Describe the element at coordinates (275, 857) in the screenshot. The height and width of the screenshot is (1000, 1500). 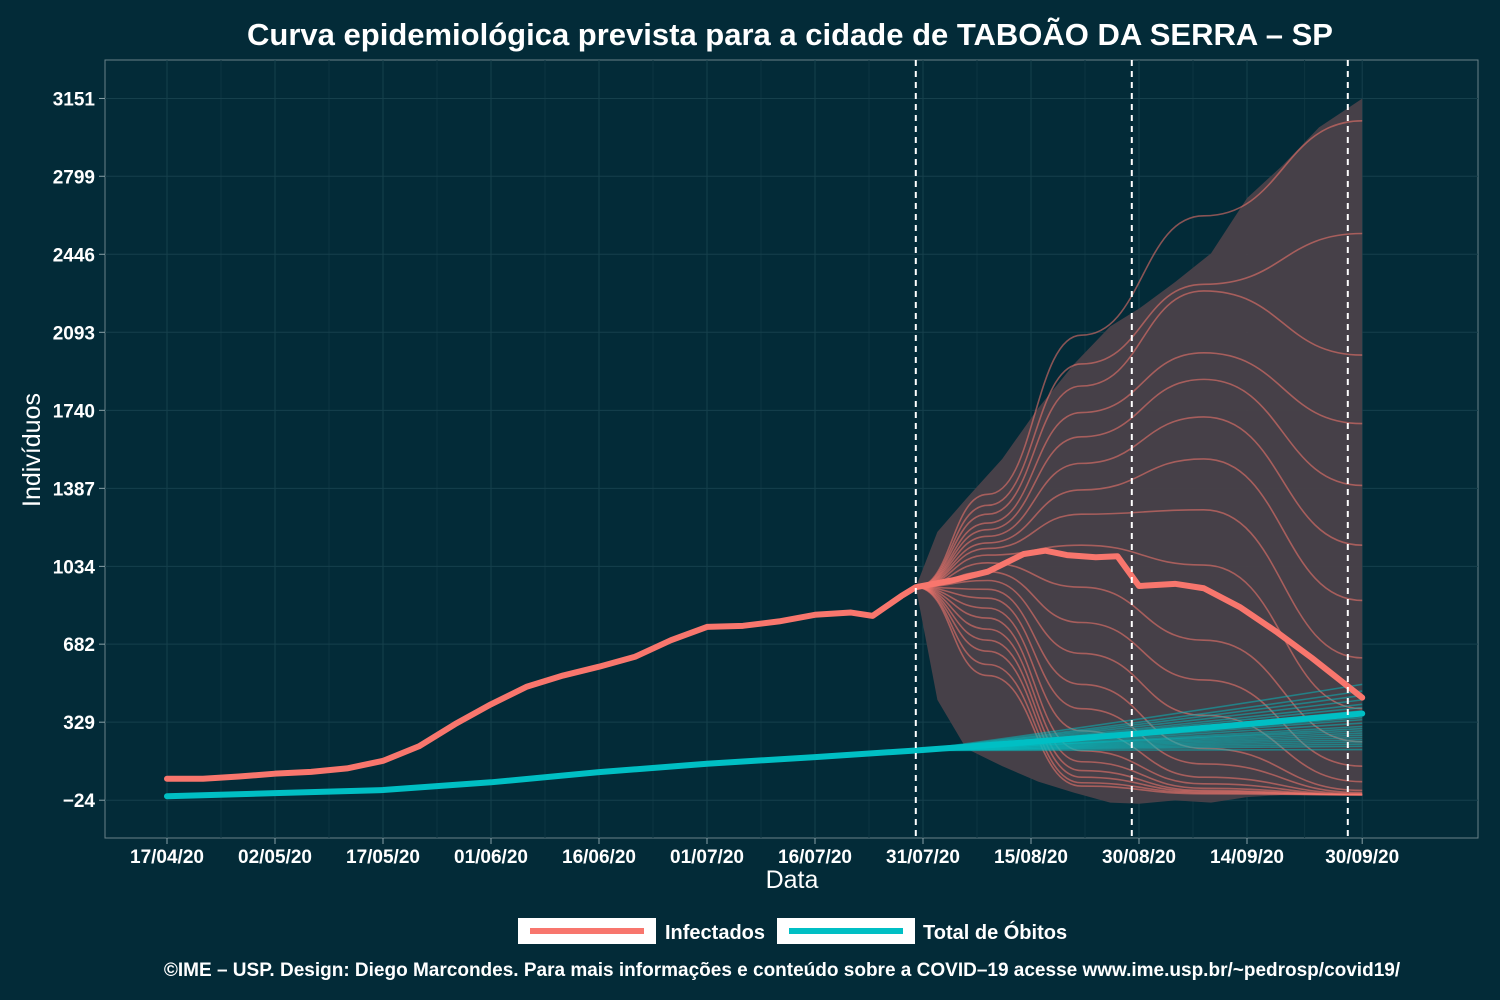
I see `x-tick-label: 02/05/20` at that location.